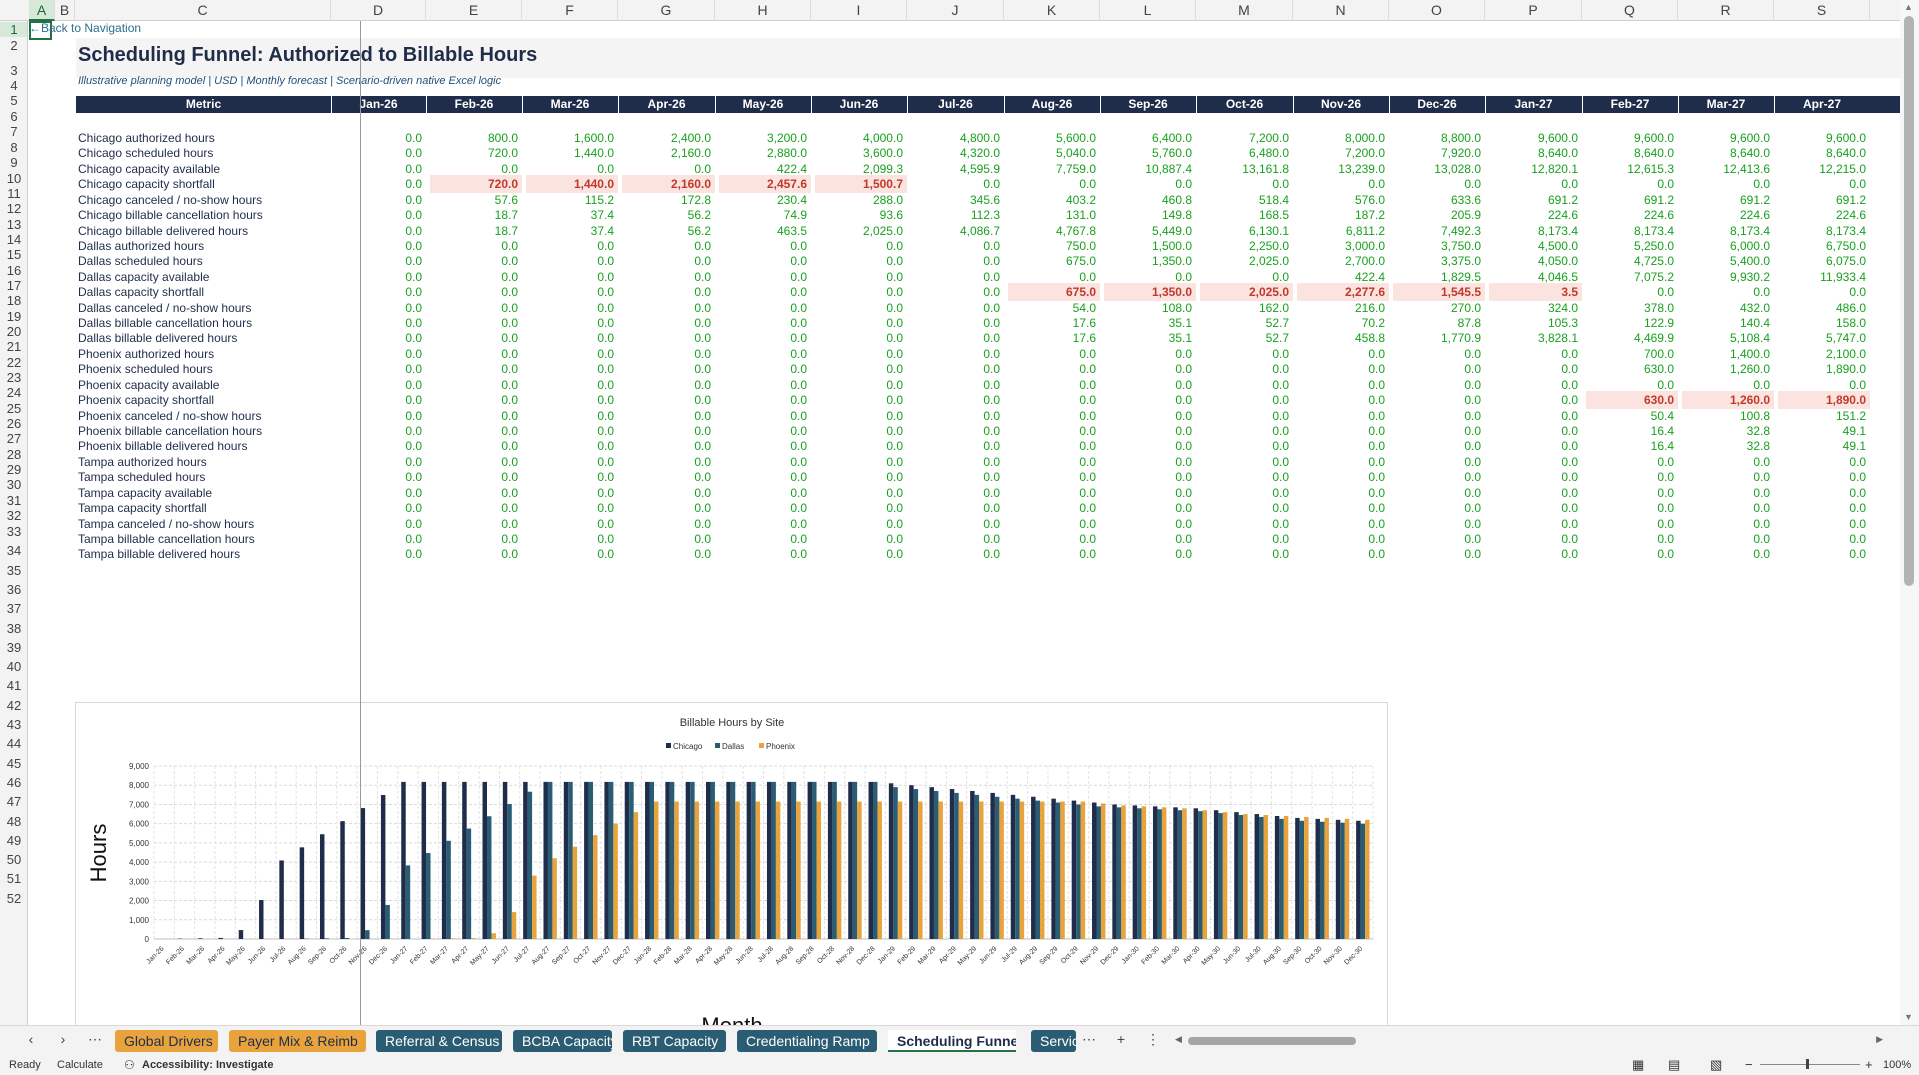 This screenshot has width=1919, height=1075. I want to click on row-header-27: 27, so click(14, 438).